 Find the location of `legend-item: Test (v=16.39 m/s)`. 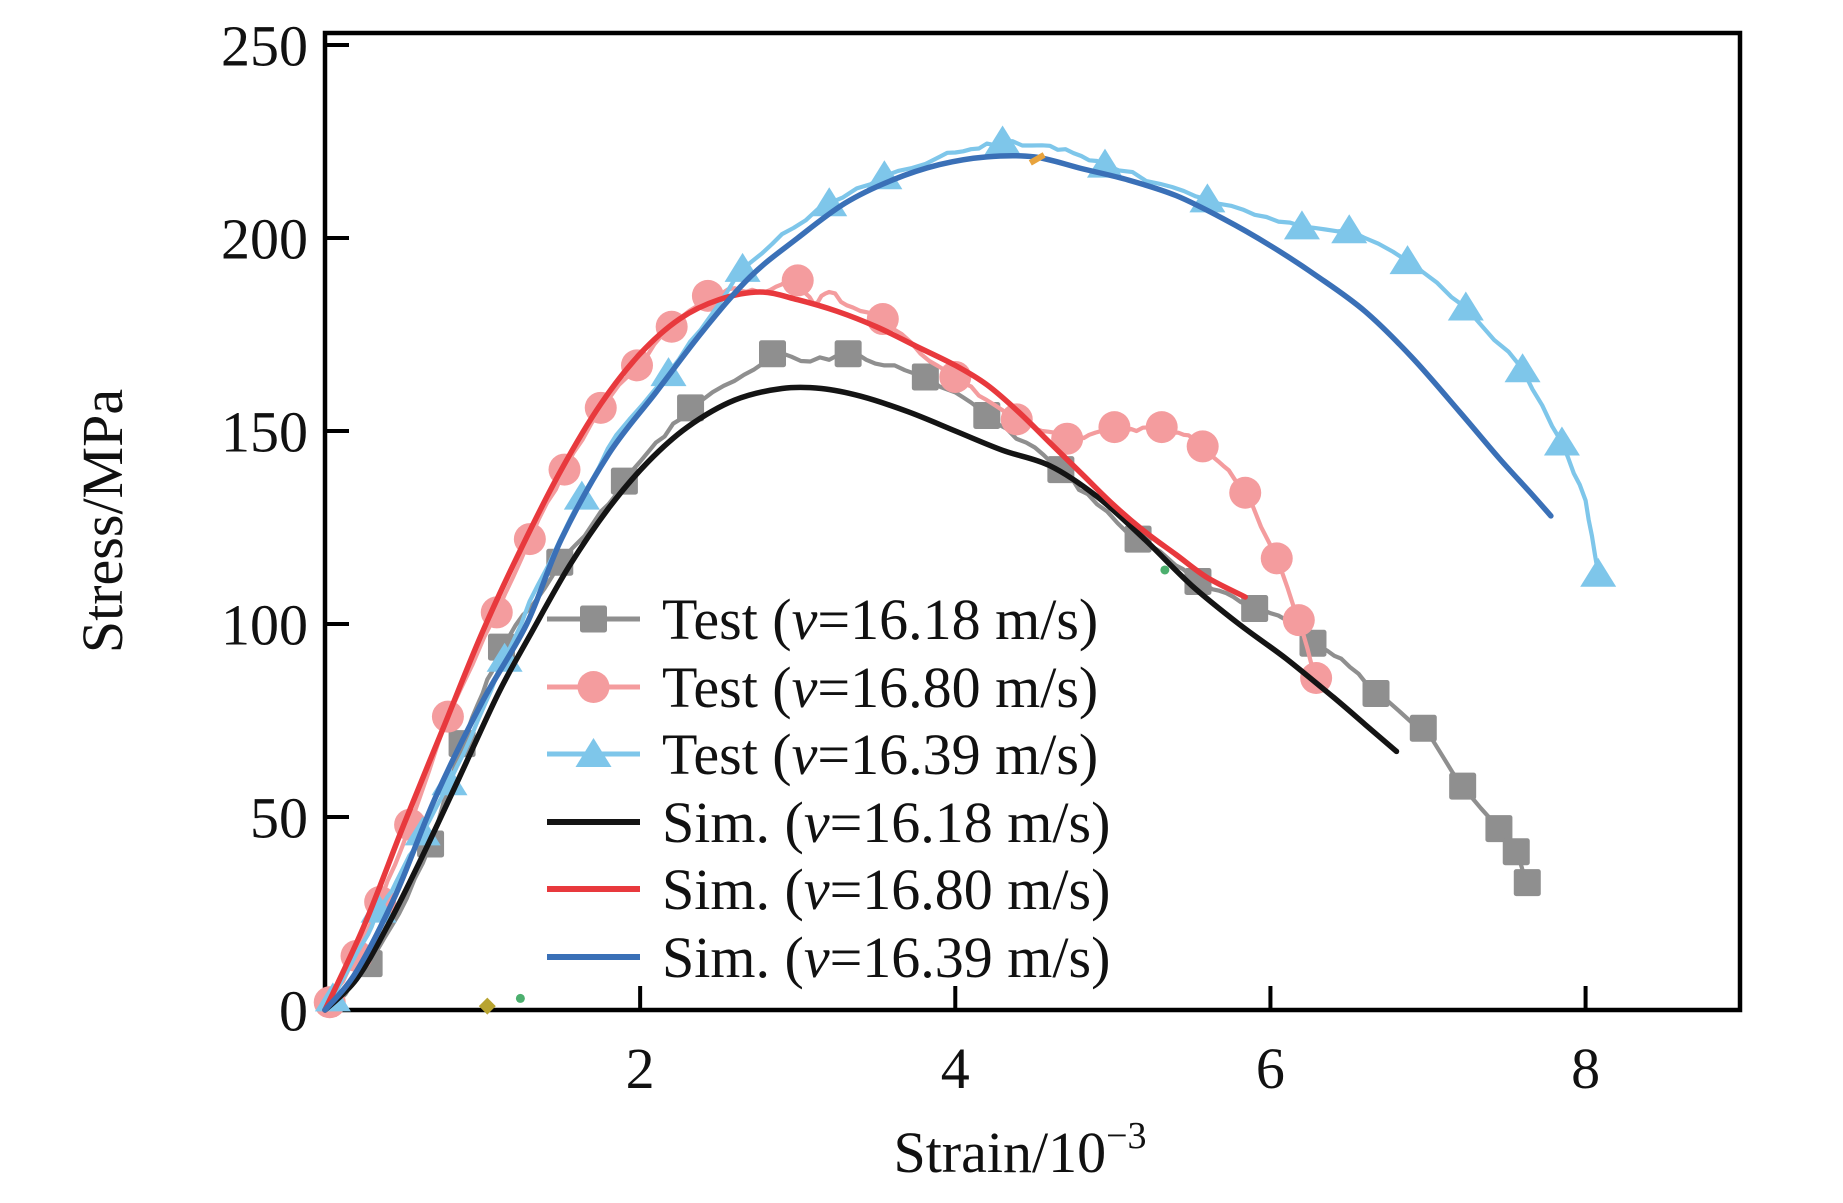

legend-item: Test (v=16.39 m/s) is located at coordinates (822, 754).